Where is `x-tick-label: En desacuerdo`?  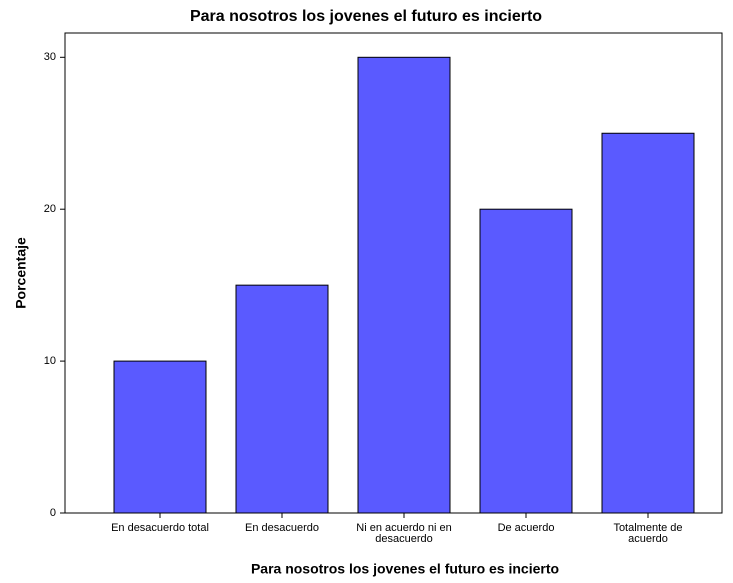 x-tick-label: En desacuerdo is located at coordinates (282, 528).